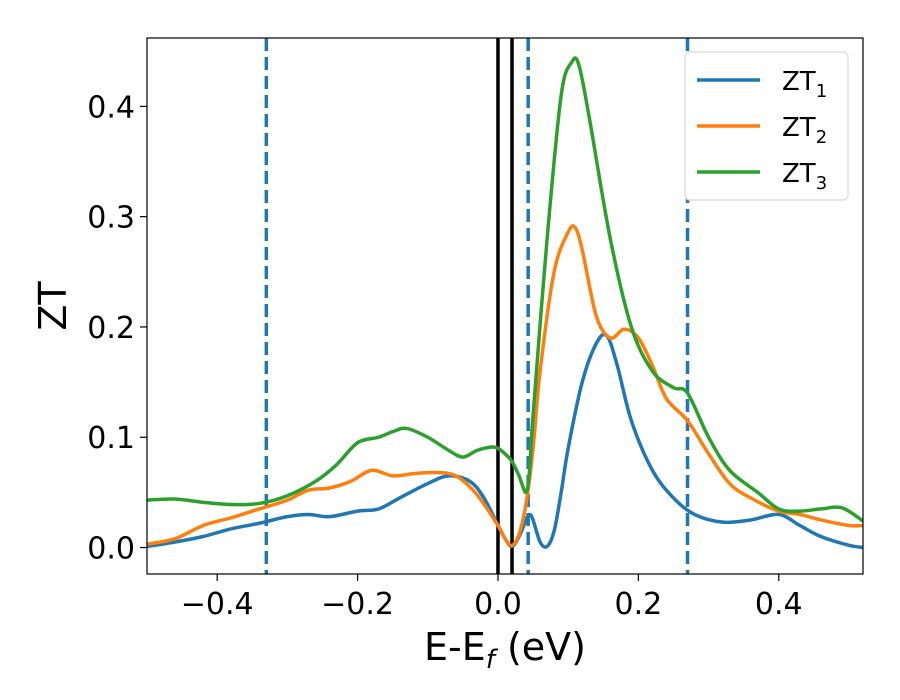 The height and width of the screenshot is (700, 900). Describe the element at coordinates (804, 130) in the screenshot. I see `legend-label: ZT2` at that location.